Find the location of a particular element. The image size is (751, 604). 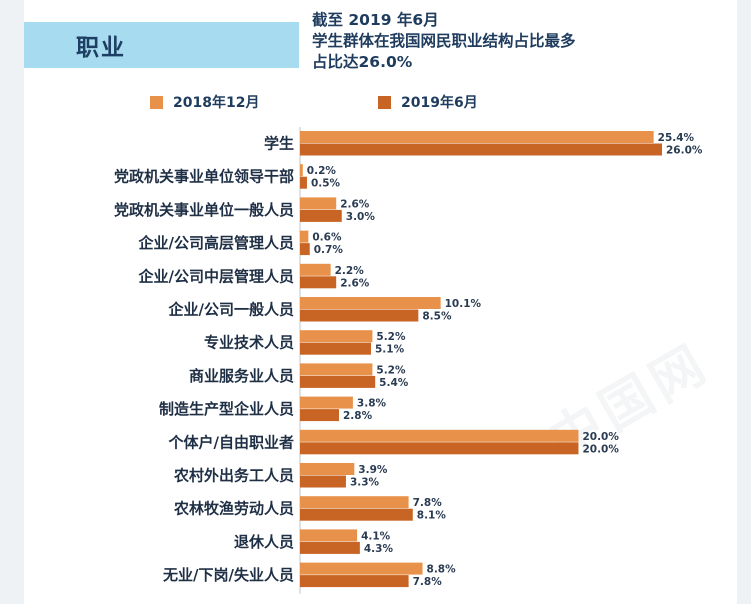

value-label: 3.0% is located at coordinates (361, 217).